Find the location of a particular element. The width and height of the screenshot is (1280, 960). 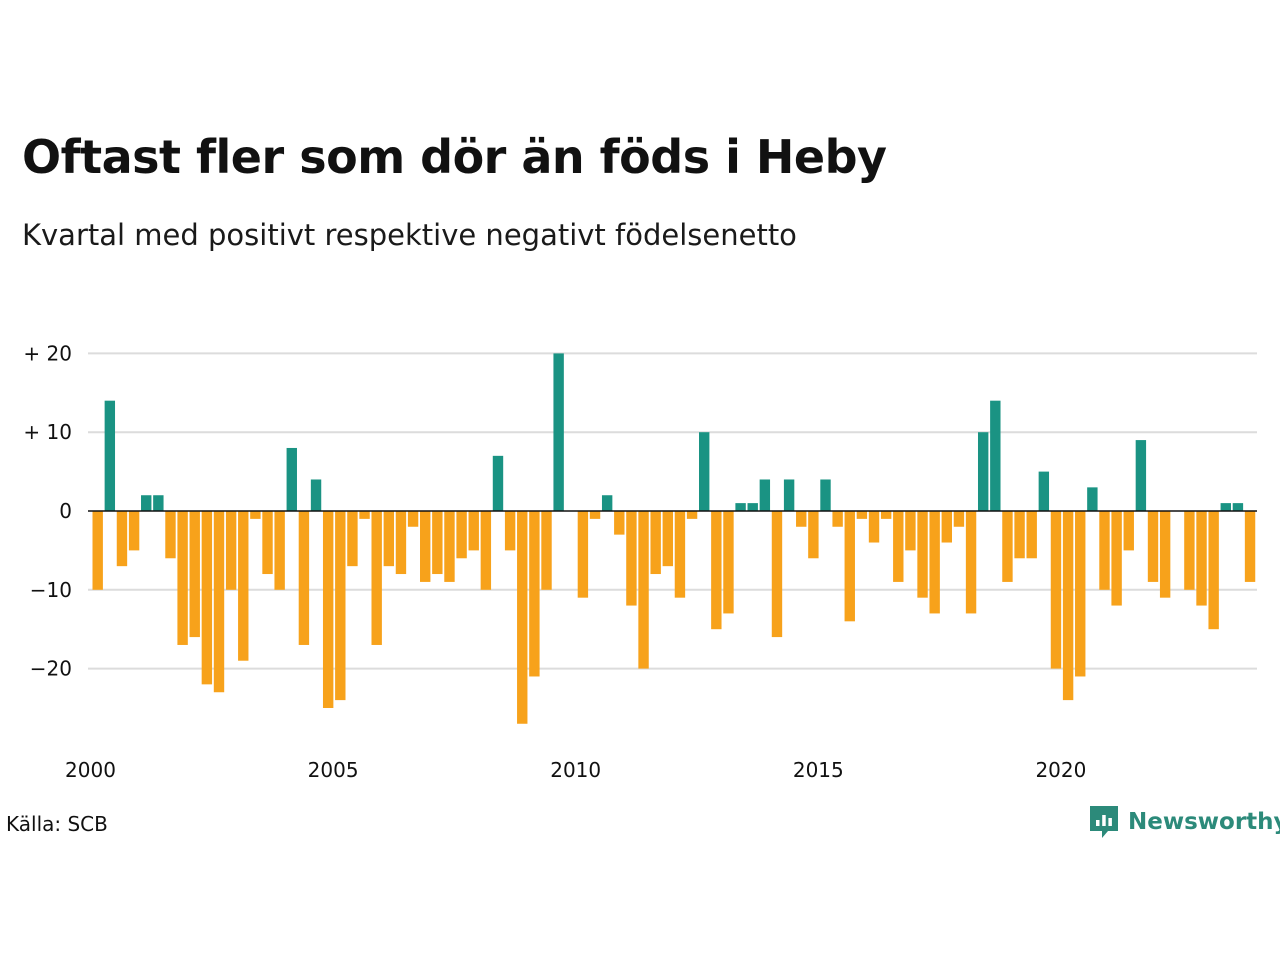

x-tick-label: 2010 is located at coordinates (575, 770).